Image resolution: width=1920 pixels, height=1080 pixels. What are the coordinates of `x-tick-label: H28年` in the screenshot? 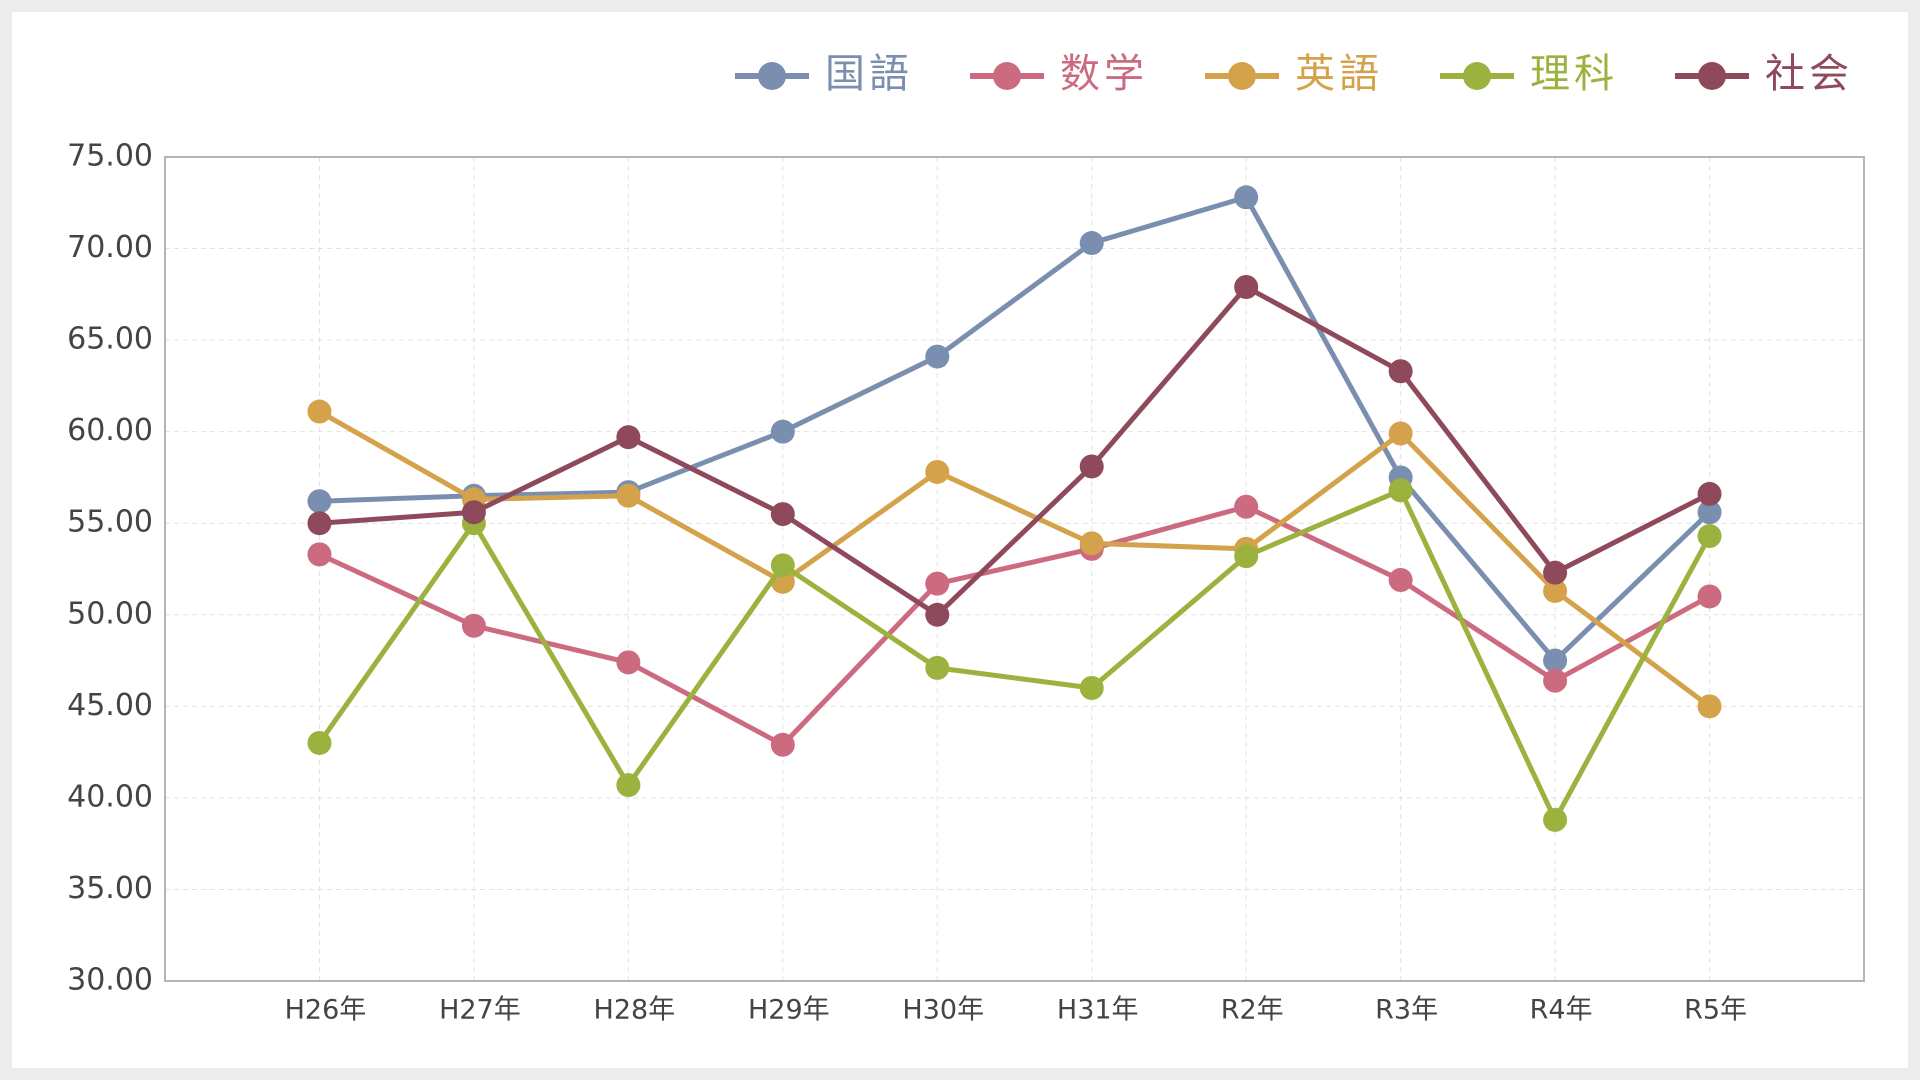 It's located at (635, 1010).